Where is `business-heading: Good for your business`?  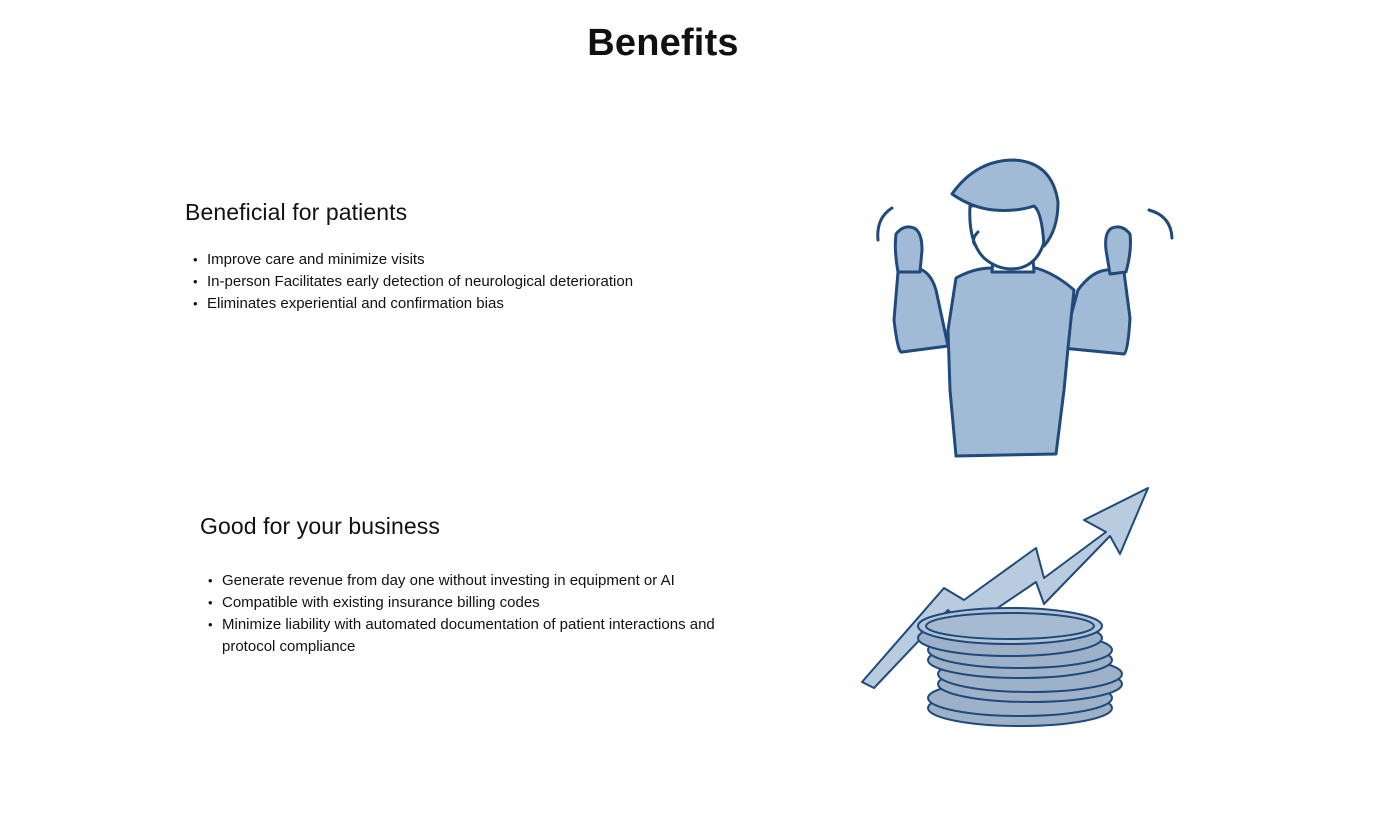 business-heading: Good for your business is located at coordinates (320, 526).